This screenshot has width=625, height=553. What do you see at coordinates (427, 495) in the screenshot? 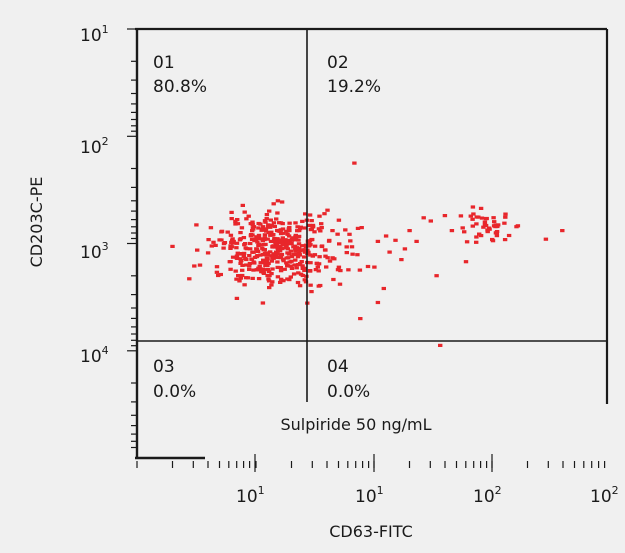
I see `x-tick-labels: 101 101 102 102` at bounding box center [427, 495].